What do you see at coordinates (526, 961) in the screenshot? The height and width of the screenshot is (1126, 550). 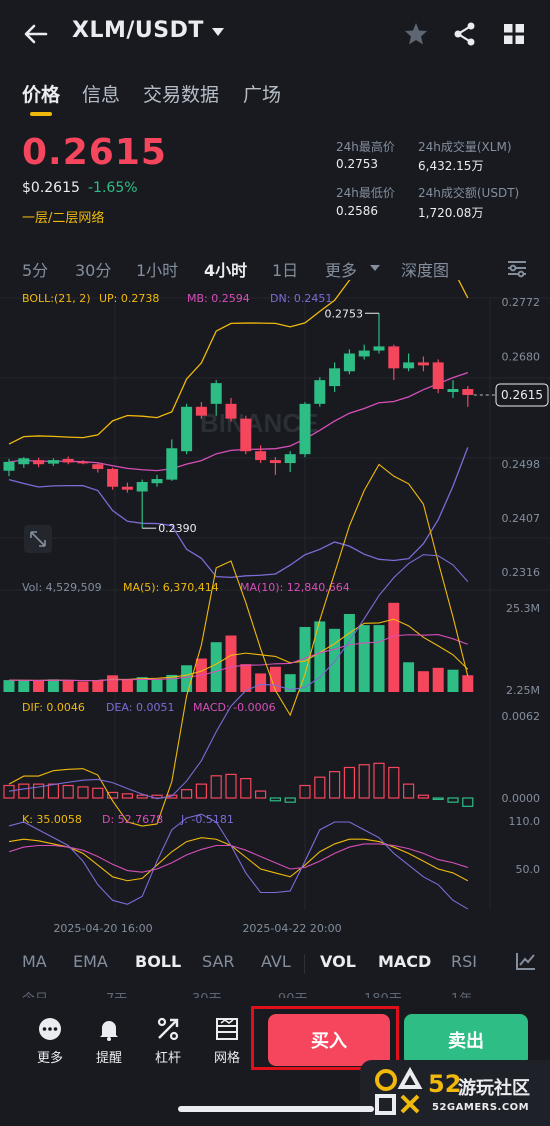 I see `indicator-settings-icon` at bounding box center [526, 961].